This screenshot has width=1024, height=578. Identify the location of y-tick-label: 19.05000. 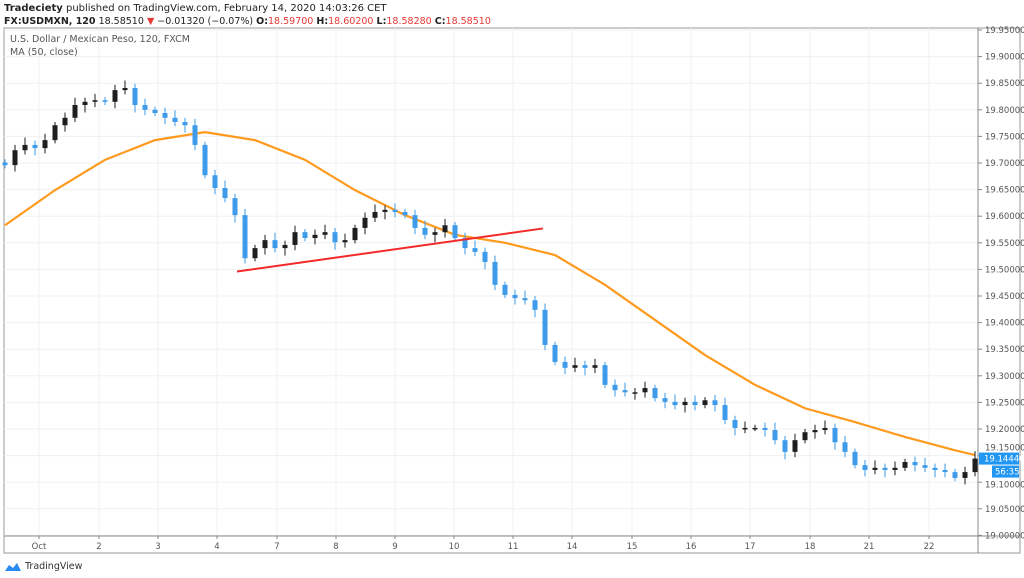
(1004, 510).